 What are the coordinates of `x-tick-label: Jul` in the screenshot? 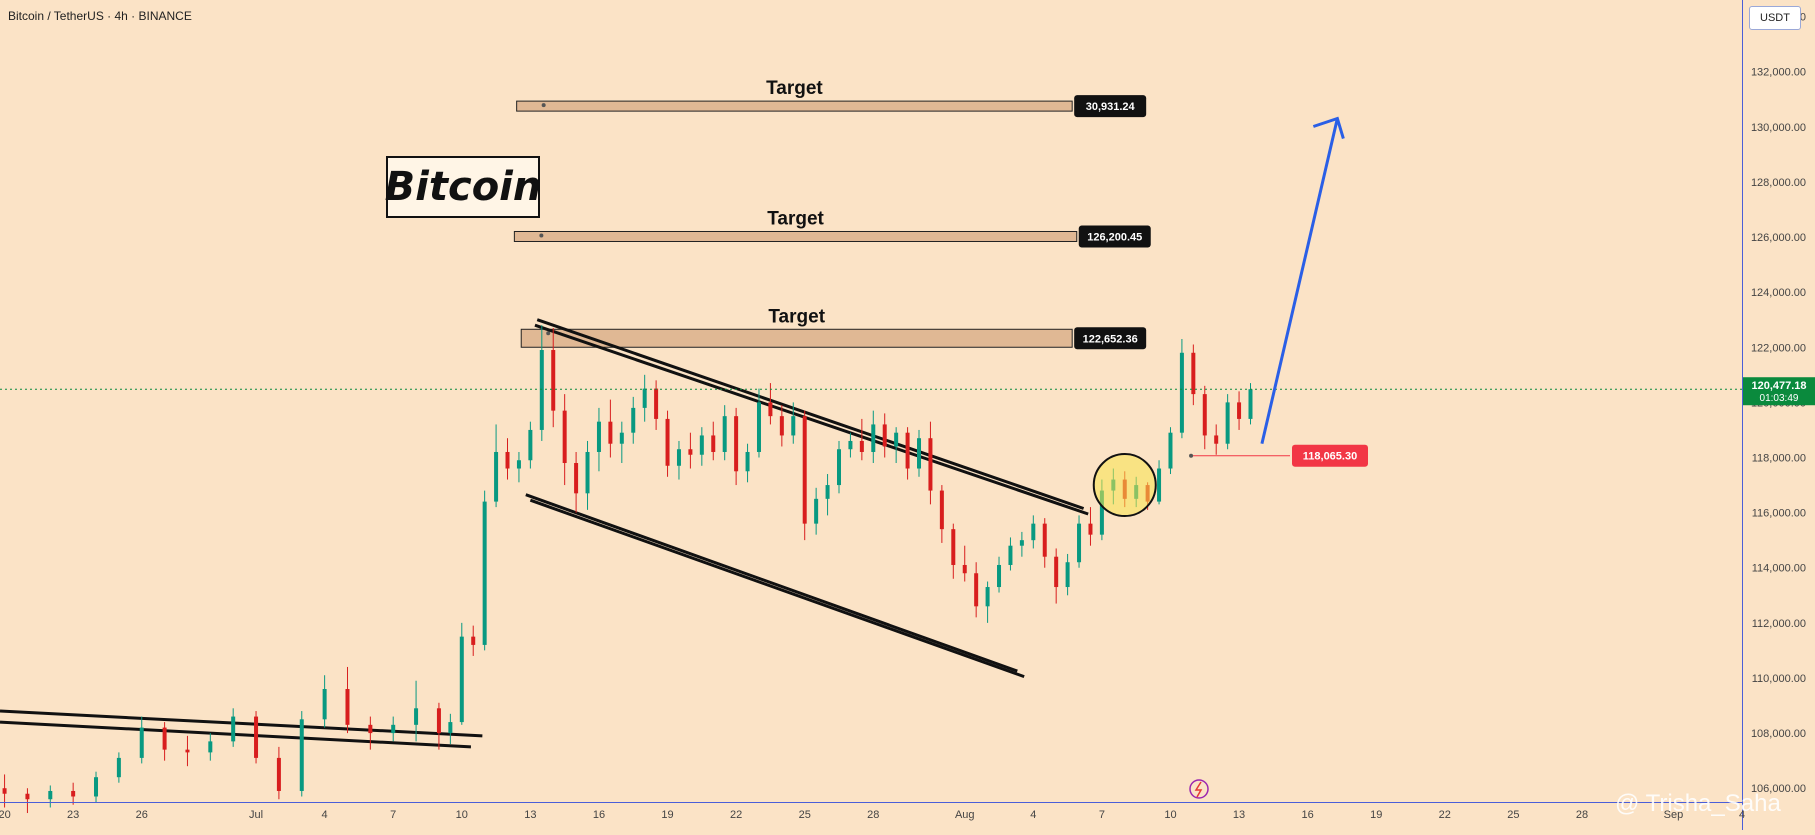 It's located at (256, 815).